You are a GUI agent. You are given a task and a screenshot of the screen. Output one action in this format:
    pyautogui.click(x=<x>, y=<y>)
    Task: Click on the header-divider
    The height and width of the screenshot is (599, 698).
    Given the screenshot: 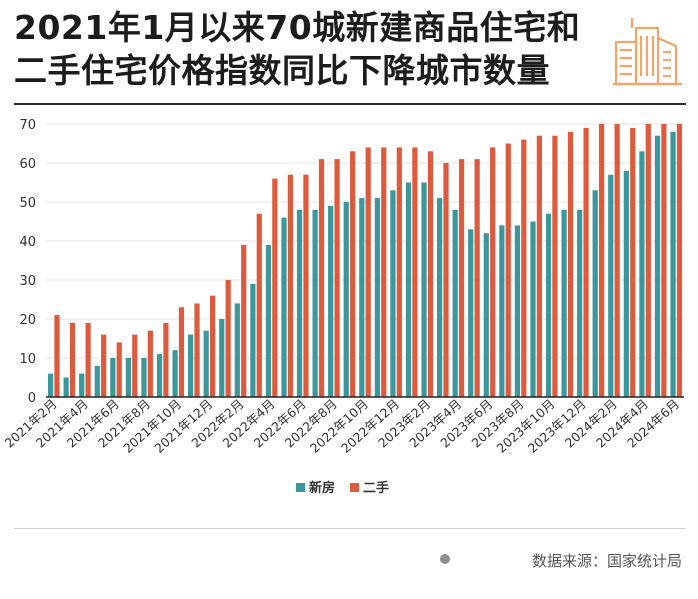 What is the action you would take?
    pyautogui.click(x=350, y=104)
    